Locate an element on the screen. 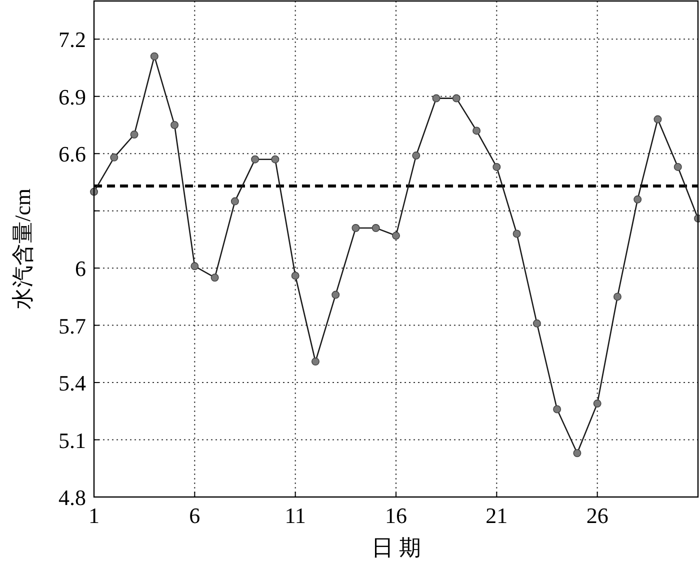  x-tick-label: 11 is located at coordinates (295, 515).